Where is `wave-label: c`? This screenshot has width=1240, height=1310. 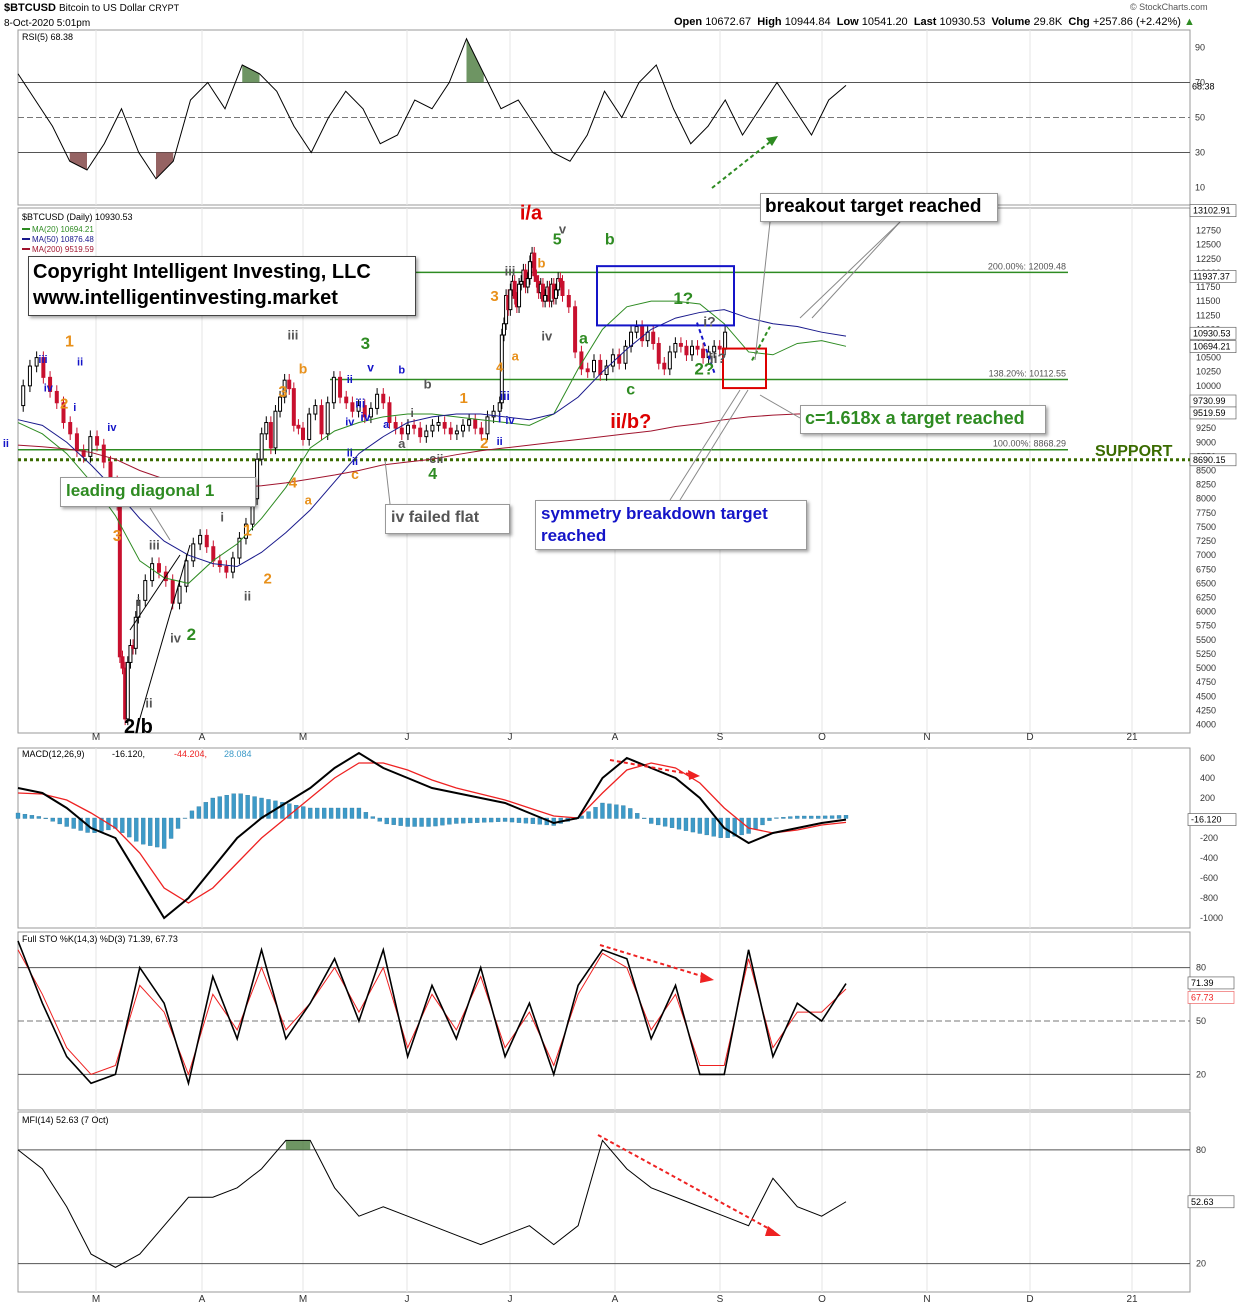
wave-label: c is located at coordinates (432, 458).